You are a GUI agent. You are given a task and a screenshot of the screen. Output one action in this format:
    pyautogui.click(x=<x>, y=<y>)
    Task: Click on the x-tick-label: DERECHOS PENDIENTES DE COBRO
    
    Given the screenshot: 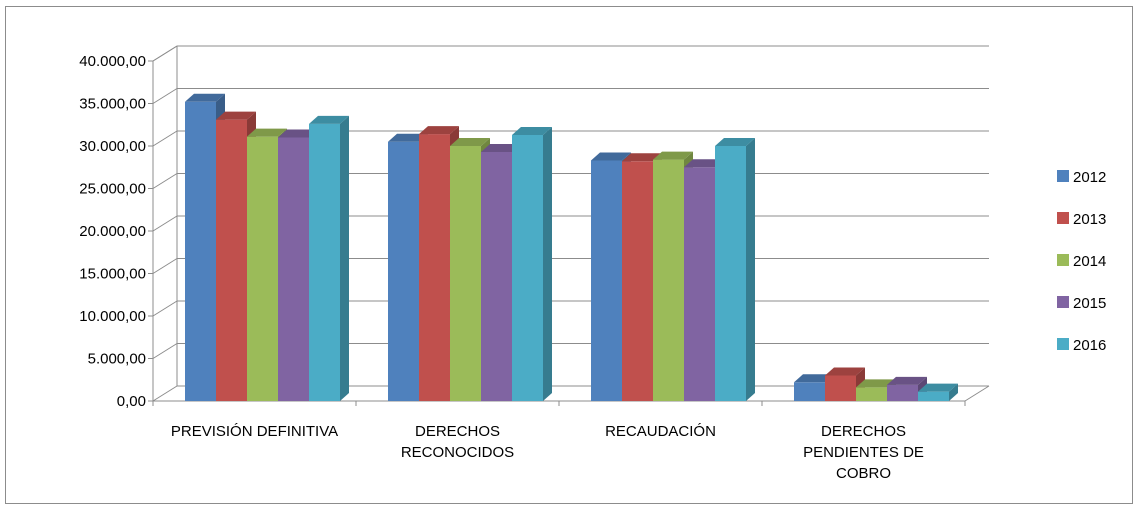 What is the action you would take?
    pyautogui.click(x=863, y=452)
    